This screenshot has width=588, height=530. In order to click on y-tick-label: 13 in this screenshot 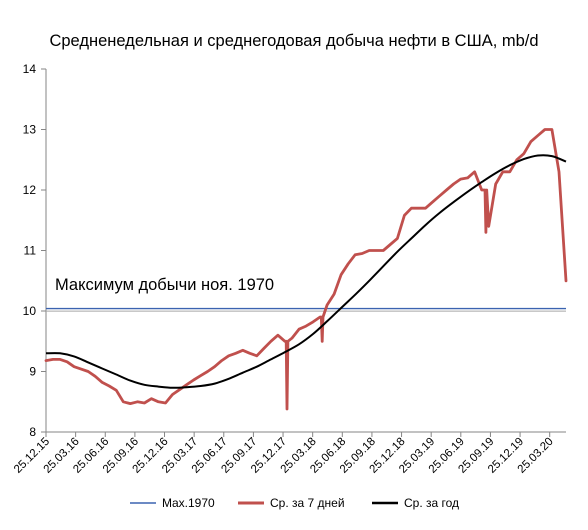, I will do `click(30, 130)`.